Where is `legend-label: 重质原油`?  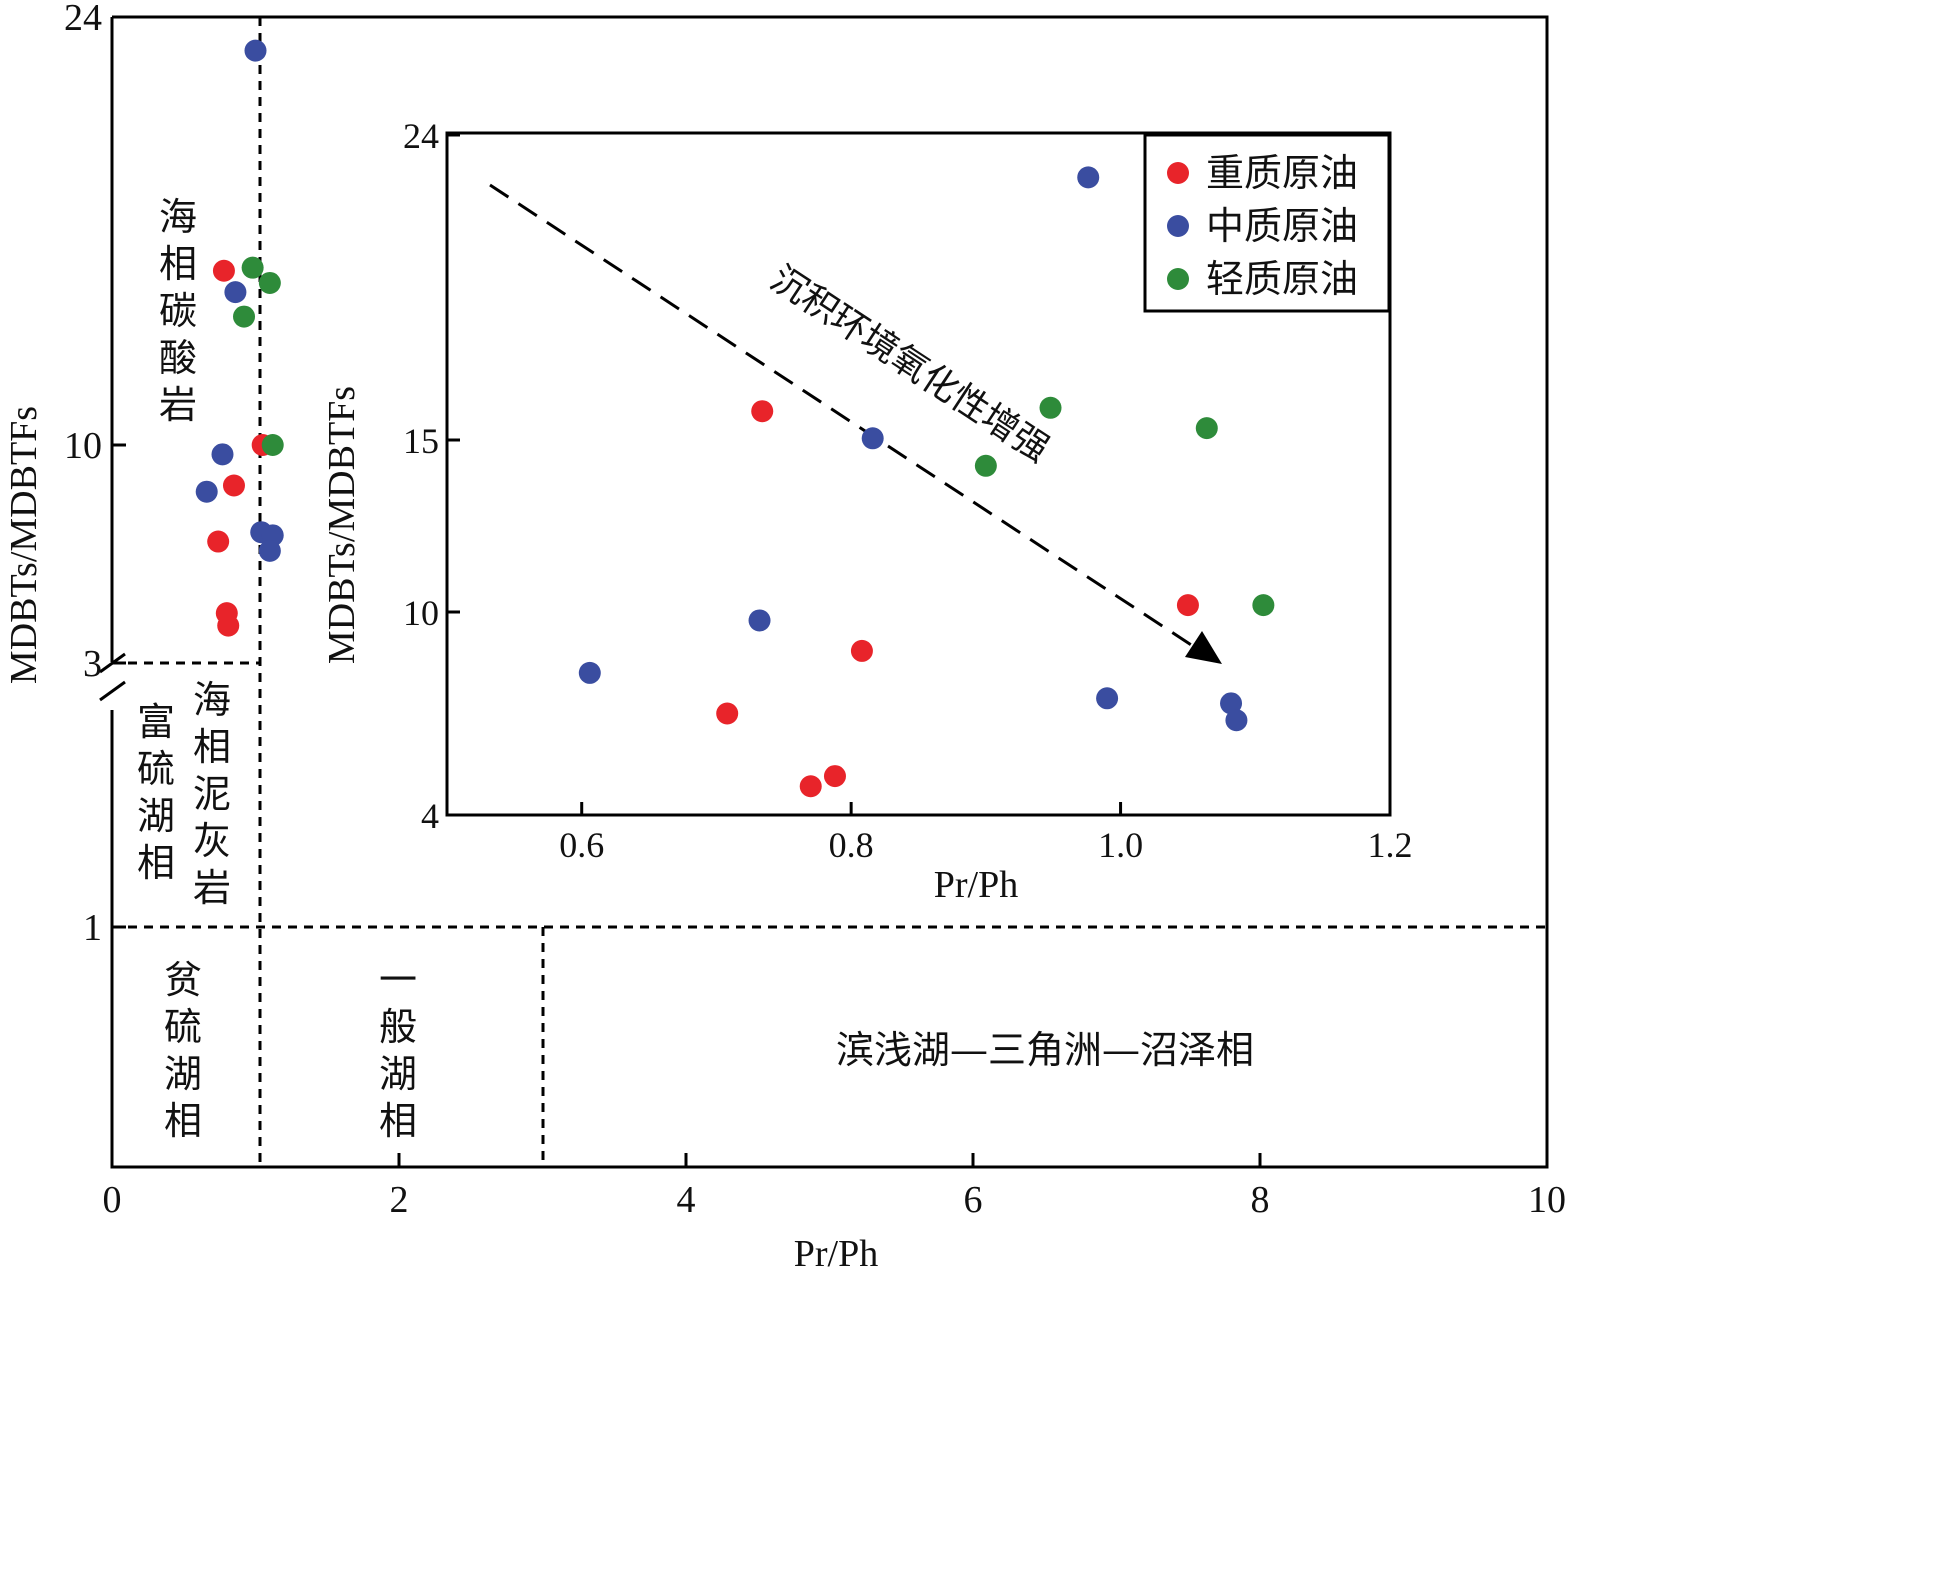
legend-label: 重质原油 is located at coordinates (1282, 173).